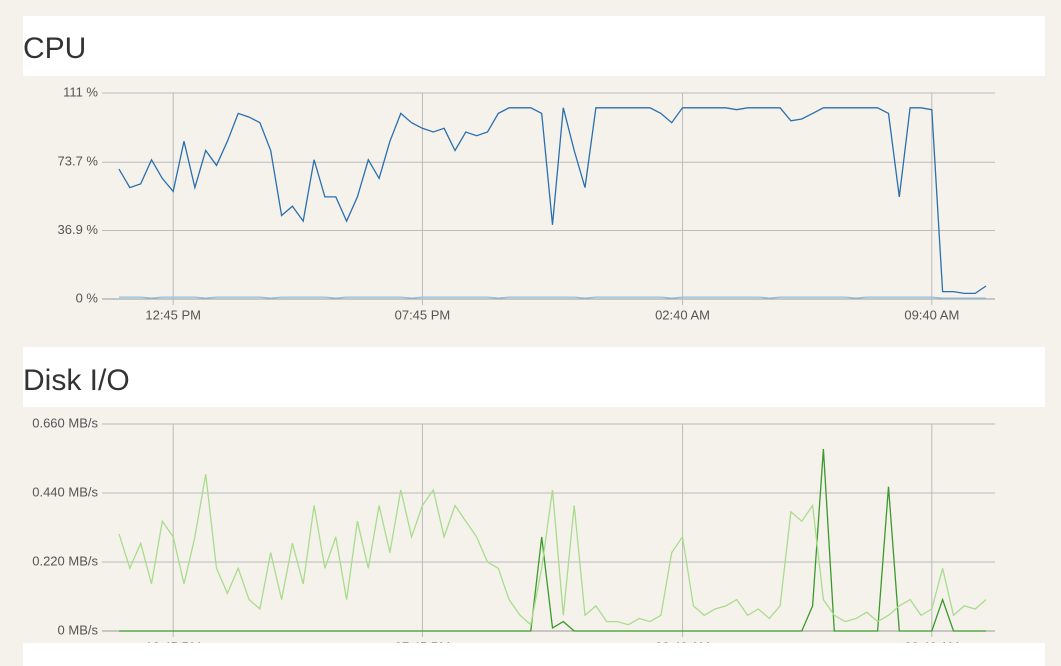  Describe the element at coordinates (87, 297) in the screenshot. I see `y-tick-label: 0 %` at that location.